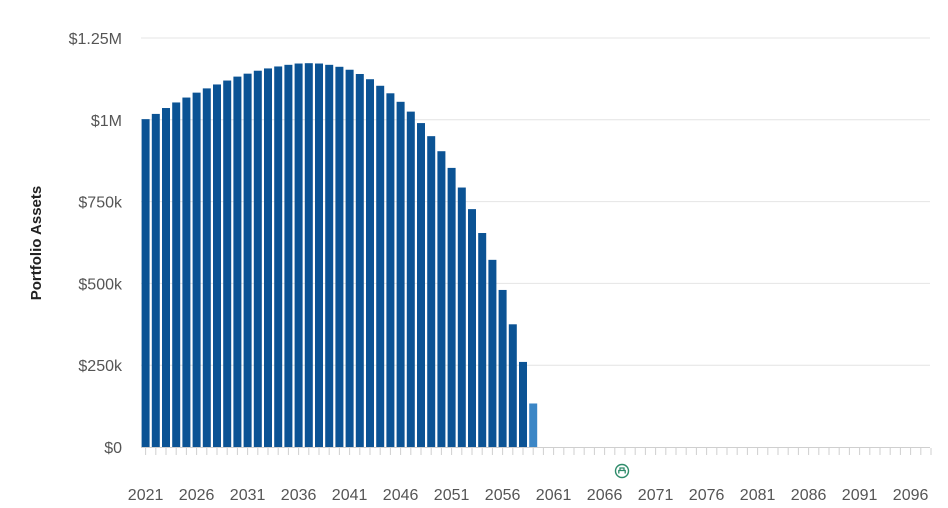 This screenshot has height=508, width=948. I want to click on y-axis-ticks: $0 $250k $500k $750k $1M $1.25M, so click(96, 244).